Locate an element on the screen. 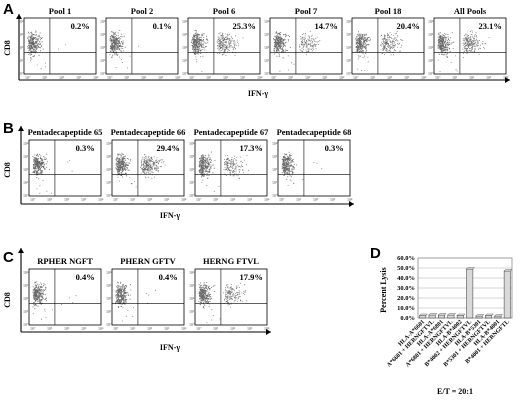  plot-title: Pentadecapeptide 67 is located at coordinates (232, 132).